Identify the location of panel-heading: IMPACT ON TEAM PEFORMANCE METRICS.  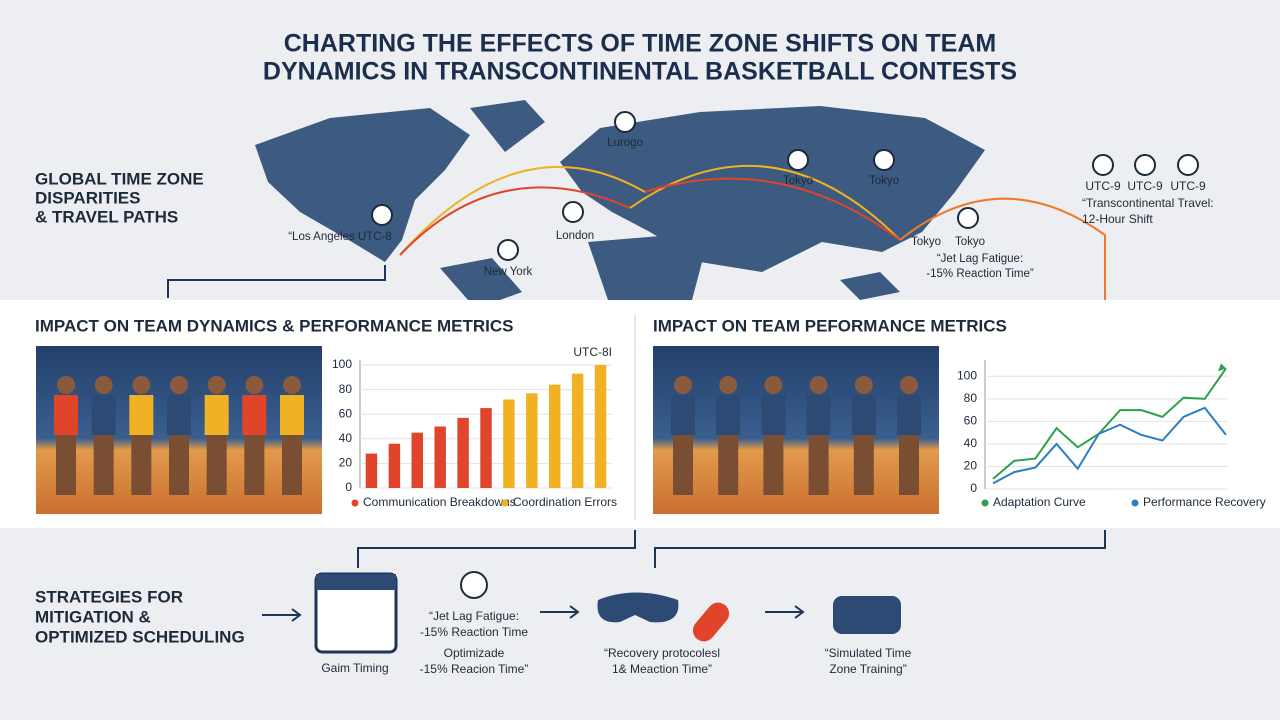
(830, 325).